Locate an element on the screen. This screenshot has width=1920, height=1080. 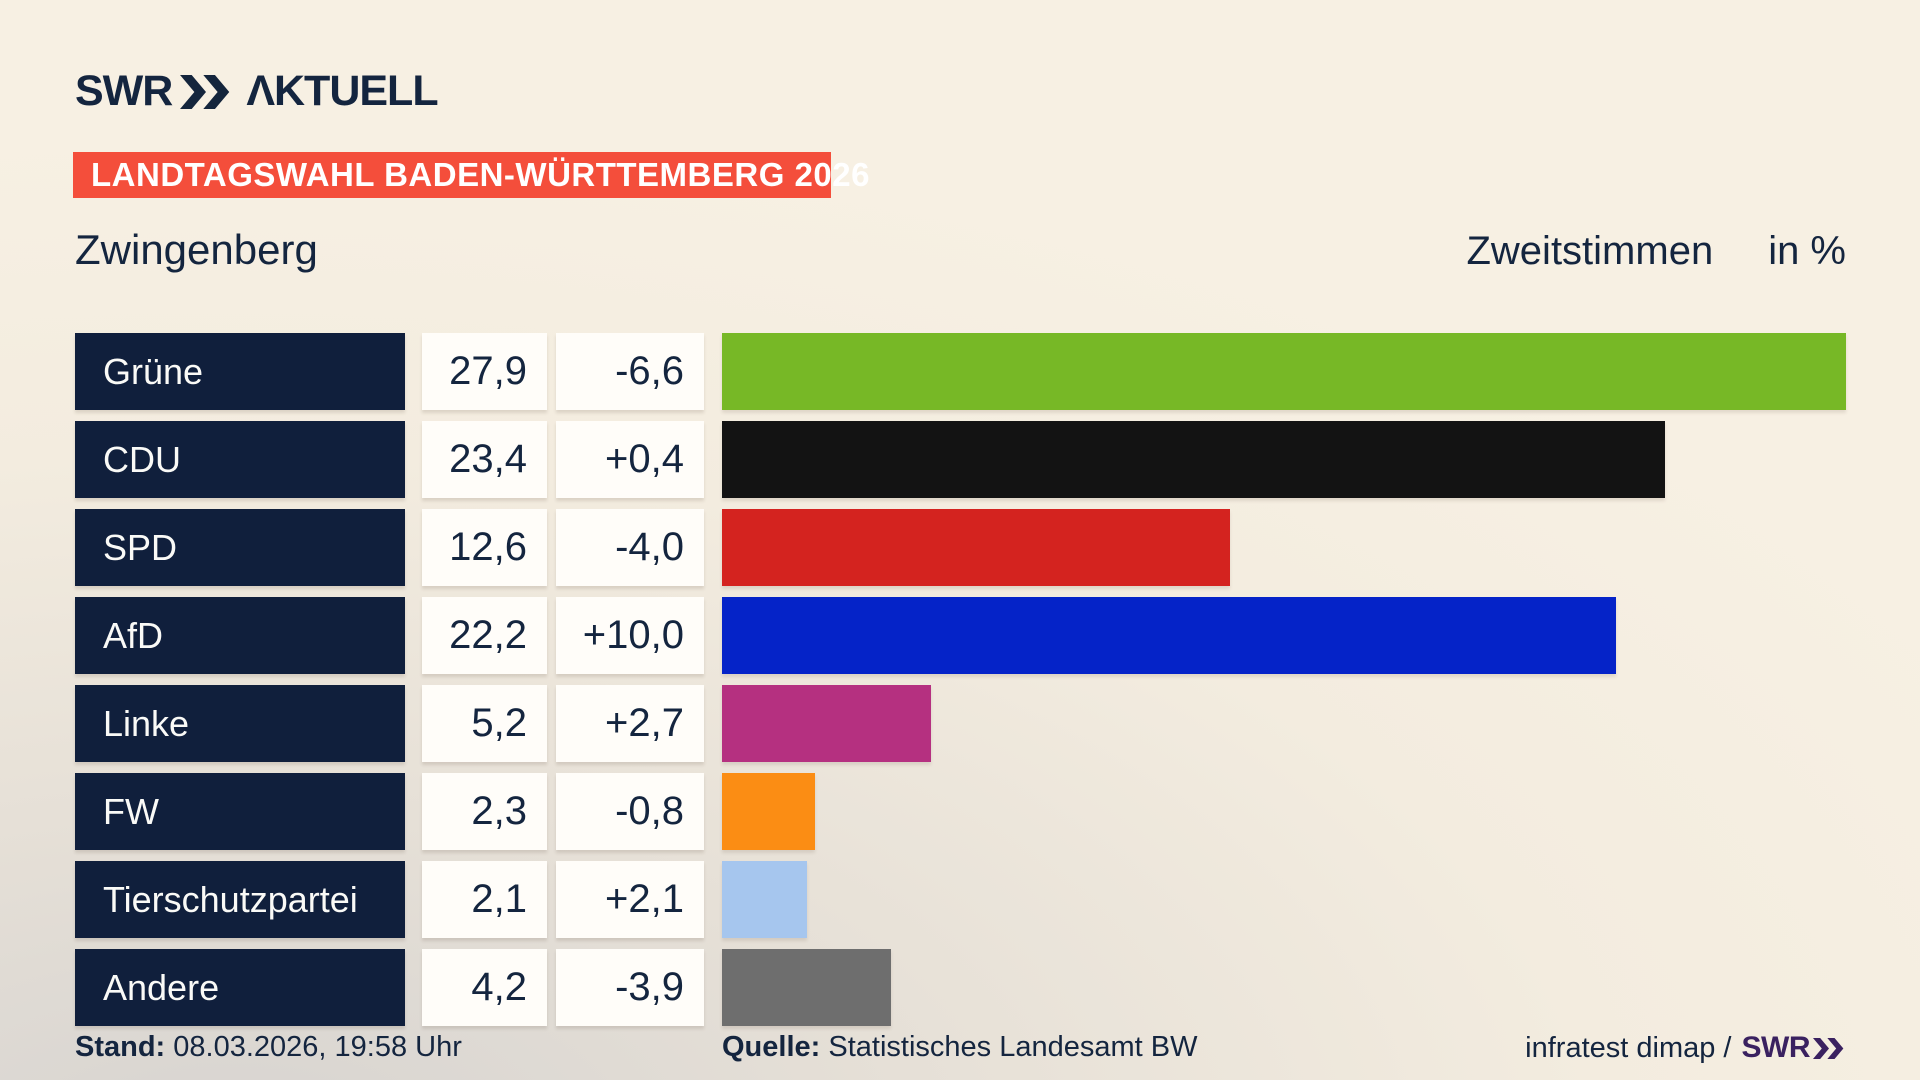
change-value: +0,4 is located at coordinates (630, 459).